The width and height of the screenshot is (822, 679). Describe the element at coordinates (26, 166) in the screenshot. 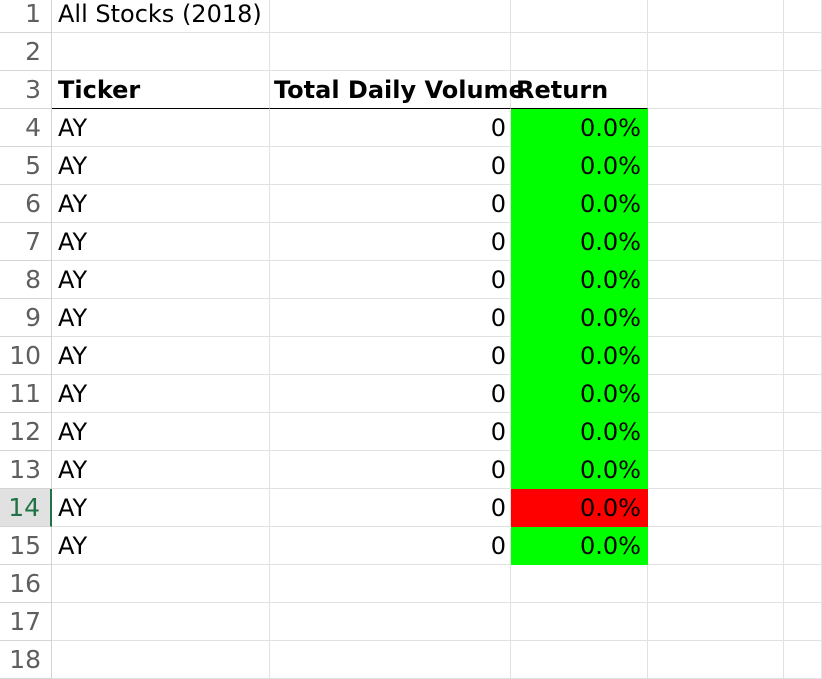

I see `row-header: 5` at that location.